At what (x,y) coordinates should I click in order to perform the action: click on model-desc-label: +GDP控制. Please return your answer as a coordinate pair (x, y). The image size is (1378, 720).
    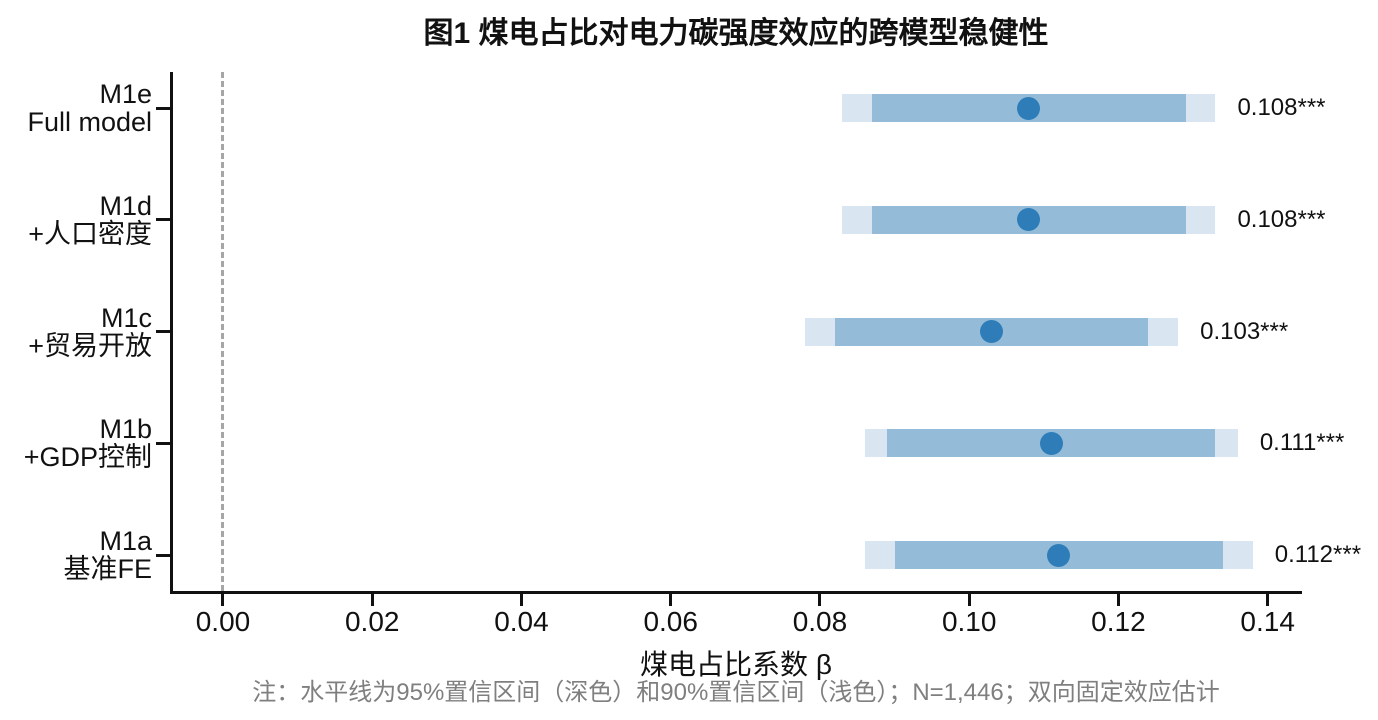
    Looking at the image, I should click on (87, 457).